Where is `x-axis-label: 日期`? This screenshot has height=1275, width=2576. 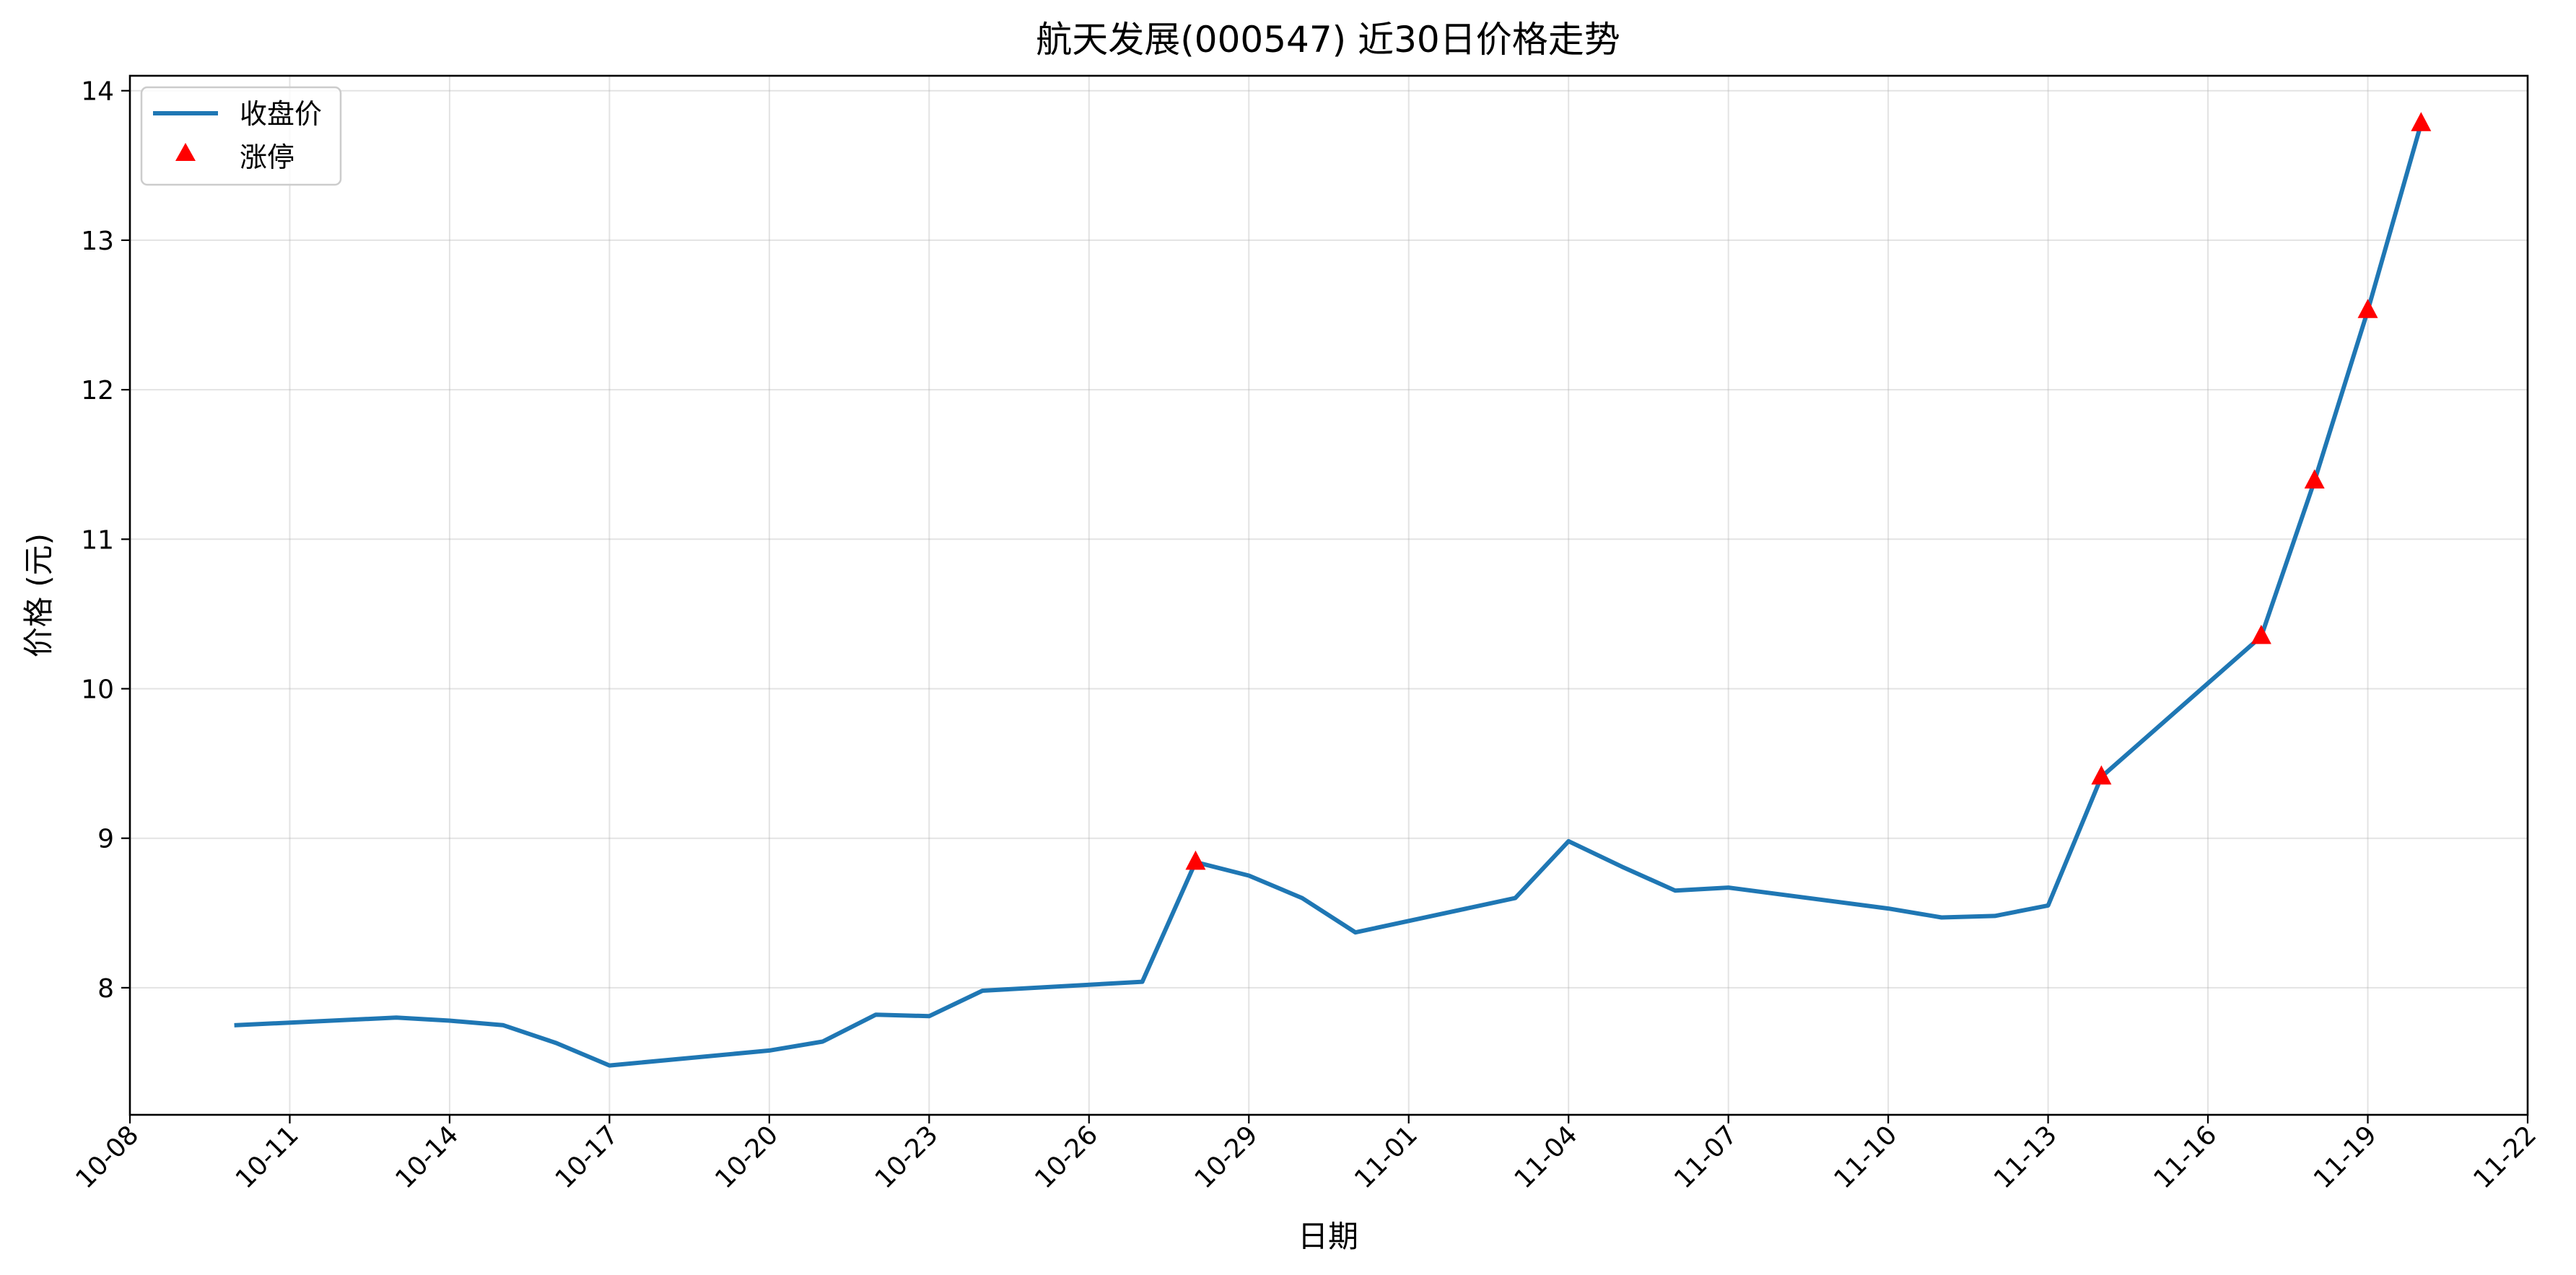
x-axis-label: 日期 is located at coordinates (1328, 1237).